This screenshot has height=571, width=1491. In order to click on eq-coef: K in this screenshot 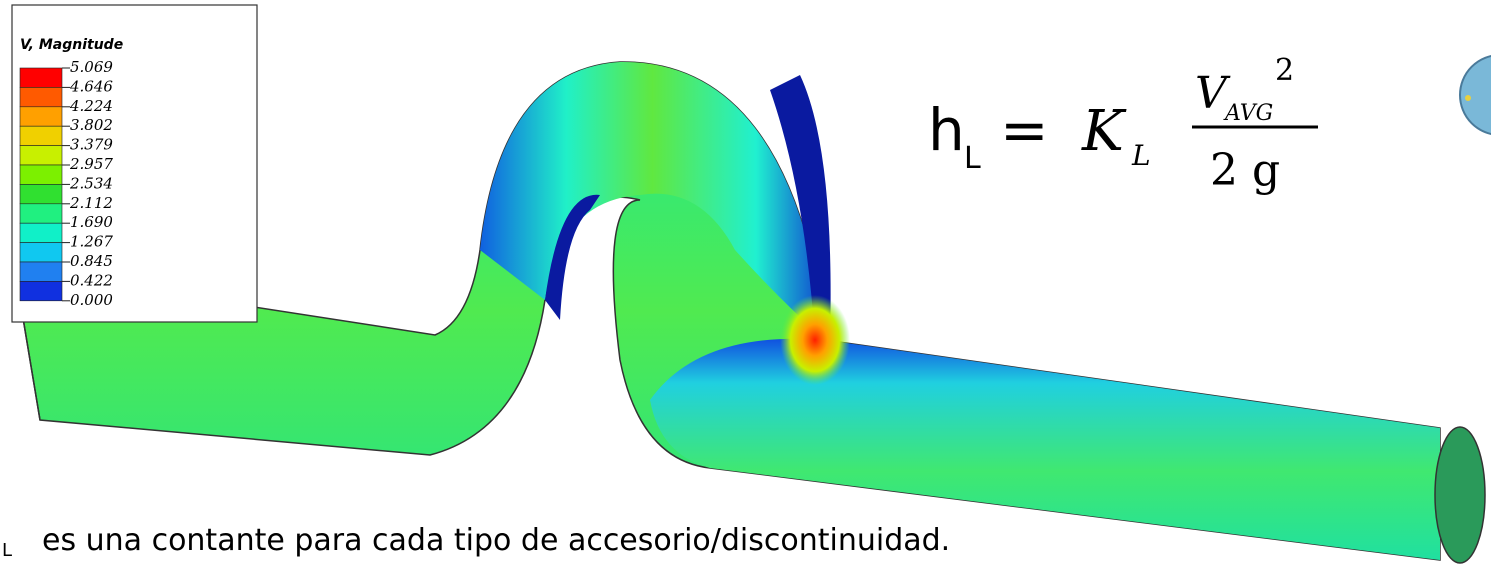, I will do `click(1104, 131)`.